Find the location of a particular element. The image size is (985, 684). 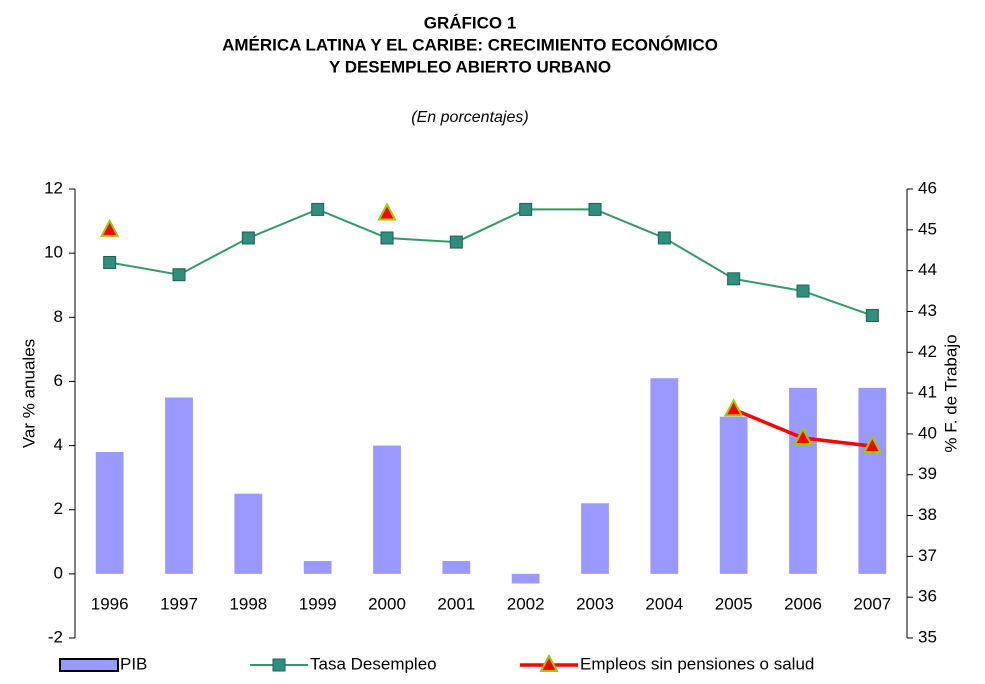

chart-title: Y DESEMPLEO ABIERTO URBANO is located at coordinates (470, 66).